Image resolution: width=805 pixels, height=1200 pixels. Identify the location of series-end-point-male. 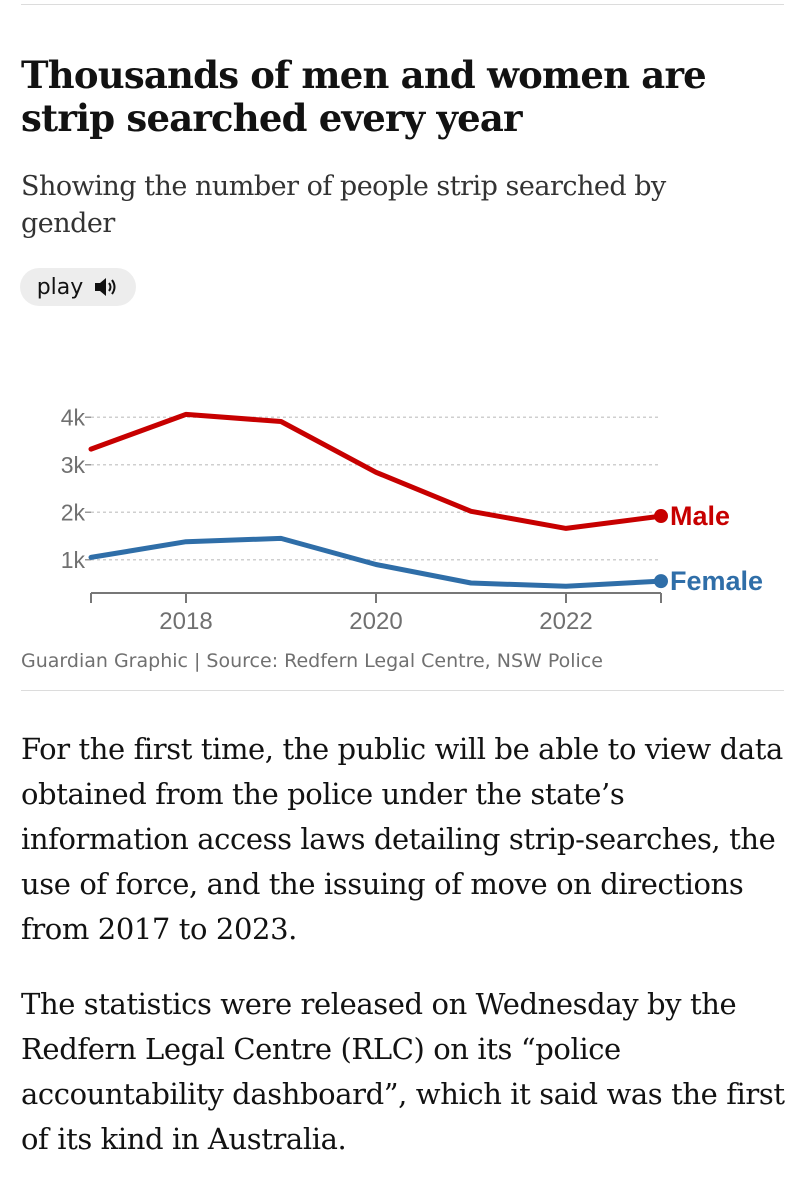
(661, 516).